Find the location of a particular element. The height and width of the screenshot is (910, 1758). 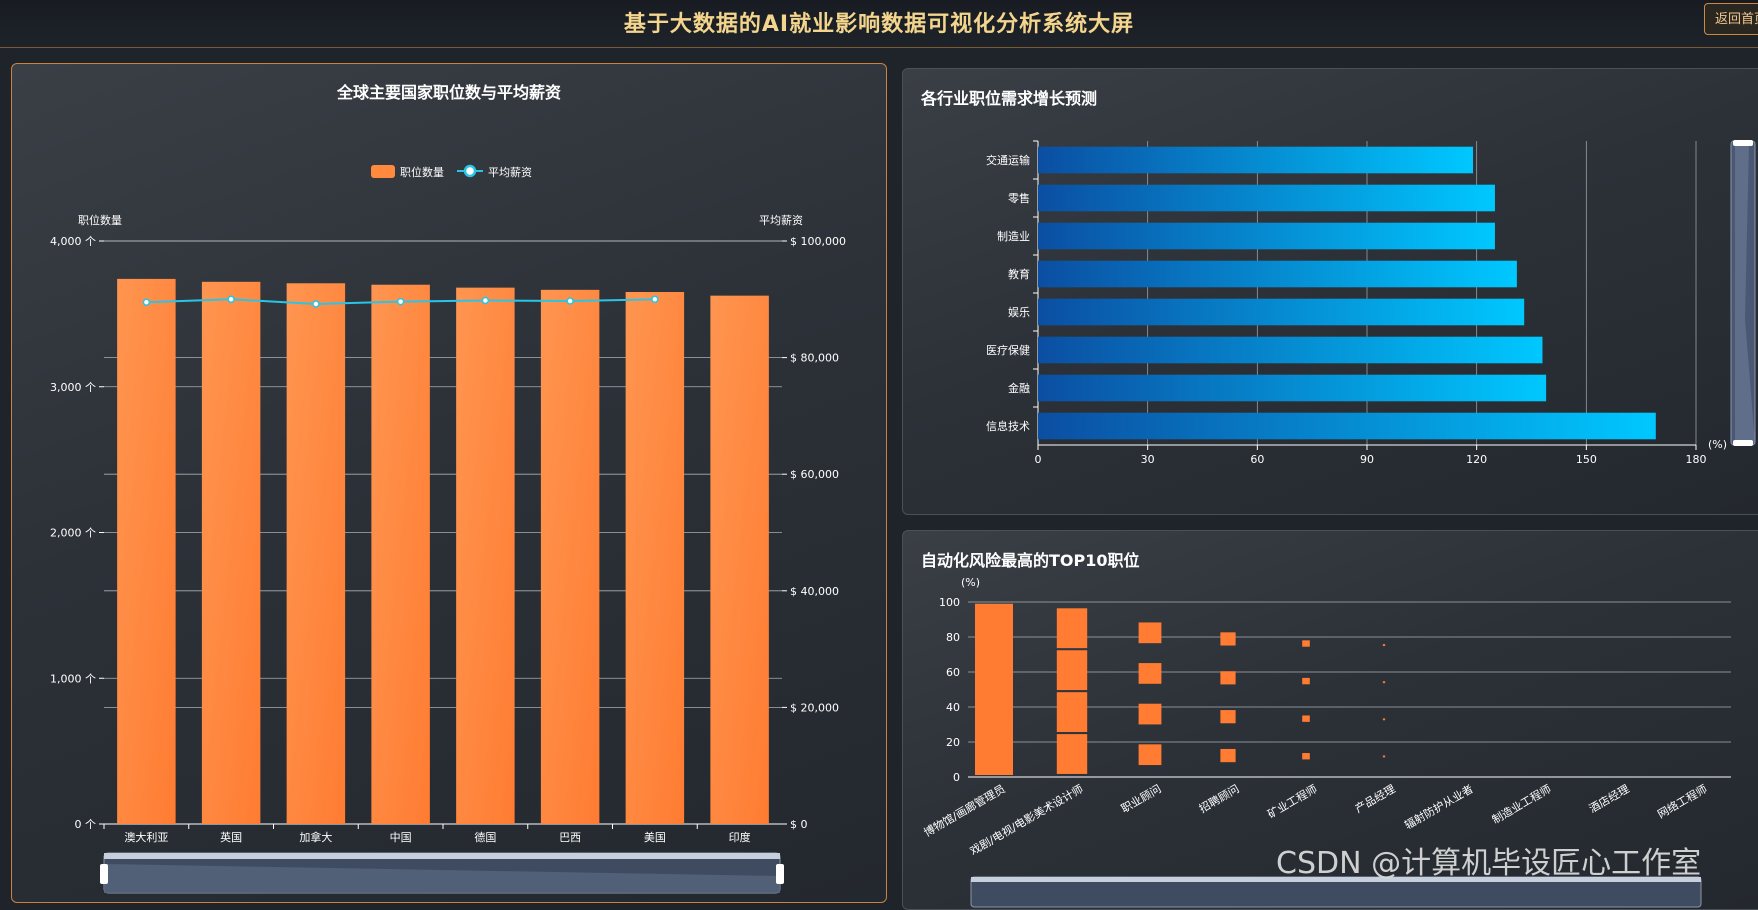

growth-tick-label: 0 is located at coordinates (1038, 459).